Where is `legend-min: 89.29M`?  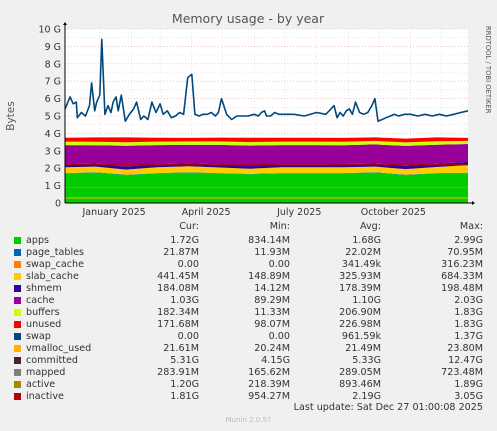 legend-min: 89.29M is located at coordinates (272, 300).